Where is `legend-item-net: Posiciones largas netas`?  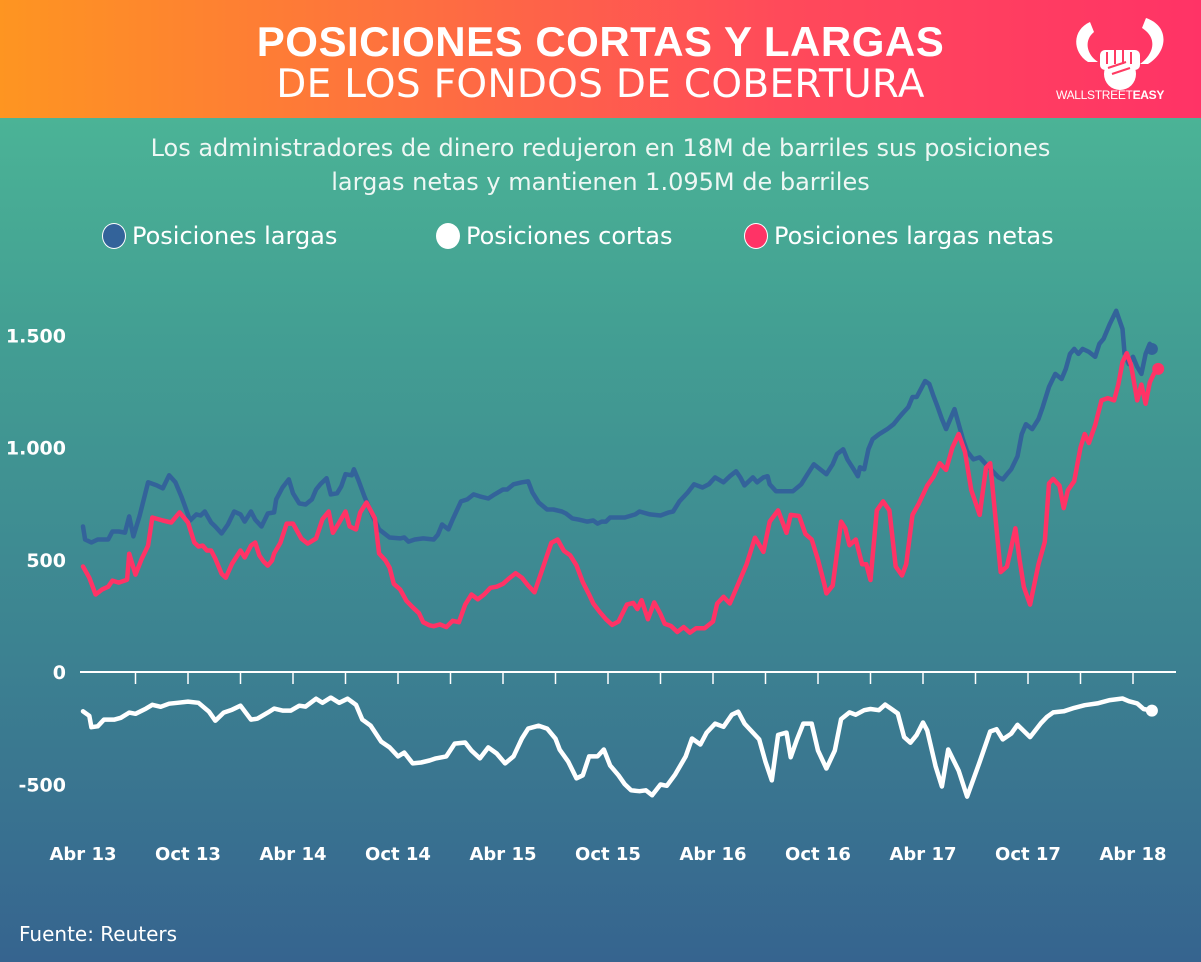
legend-item-net: Posiciones largas netas is located at coordinates (899, 236).